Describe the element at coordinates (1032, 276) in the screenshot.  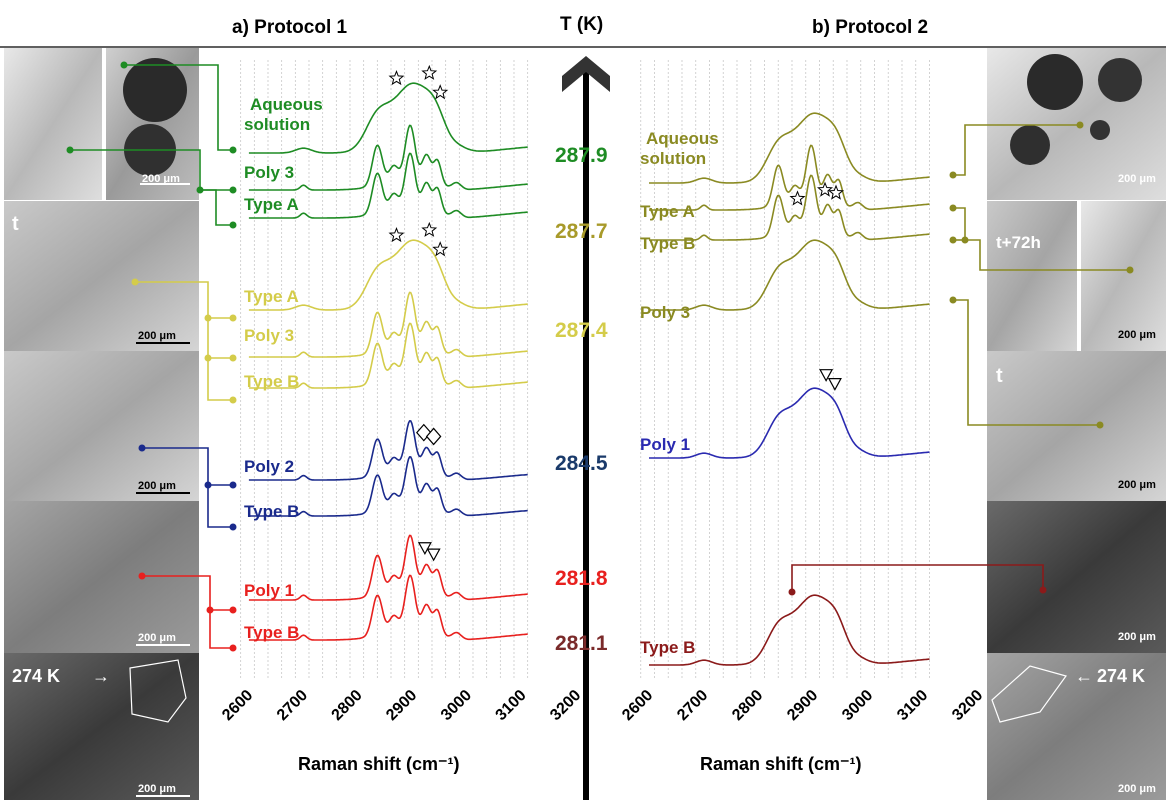
I see `micrograph-right-2a` at that location.